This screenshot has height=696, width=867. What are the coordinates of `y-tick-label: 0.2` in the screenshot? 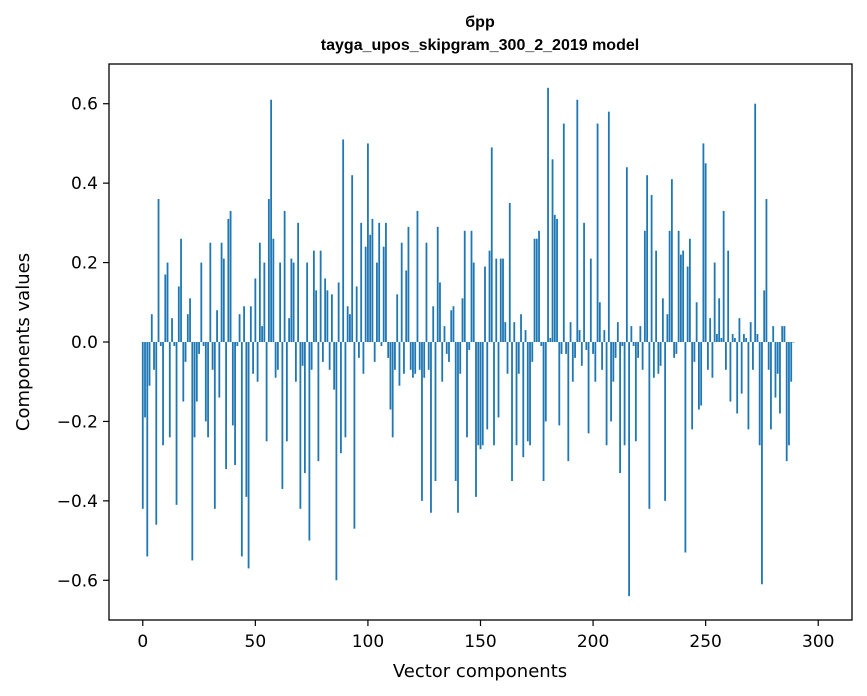 It's located at (84, 264).